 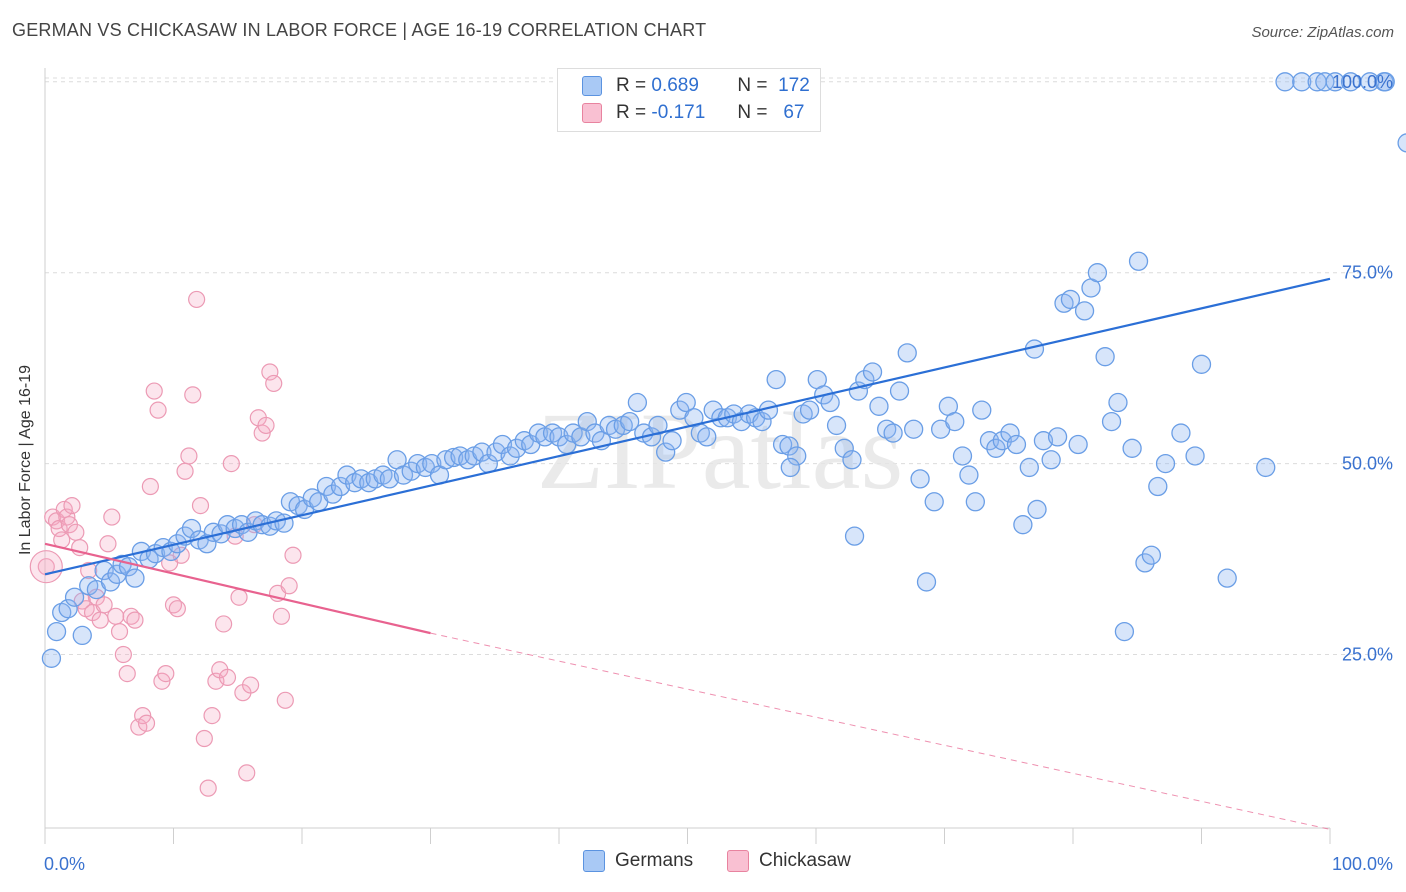 What do you see at coordinates (720, 451) in the screenshot?
I see `watermark: ZIPatlas` at bounding box center [720, 451].